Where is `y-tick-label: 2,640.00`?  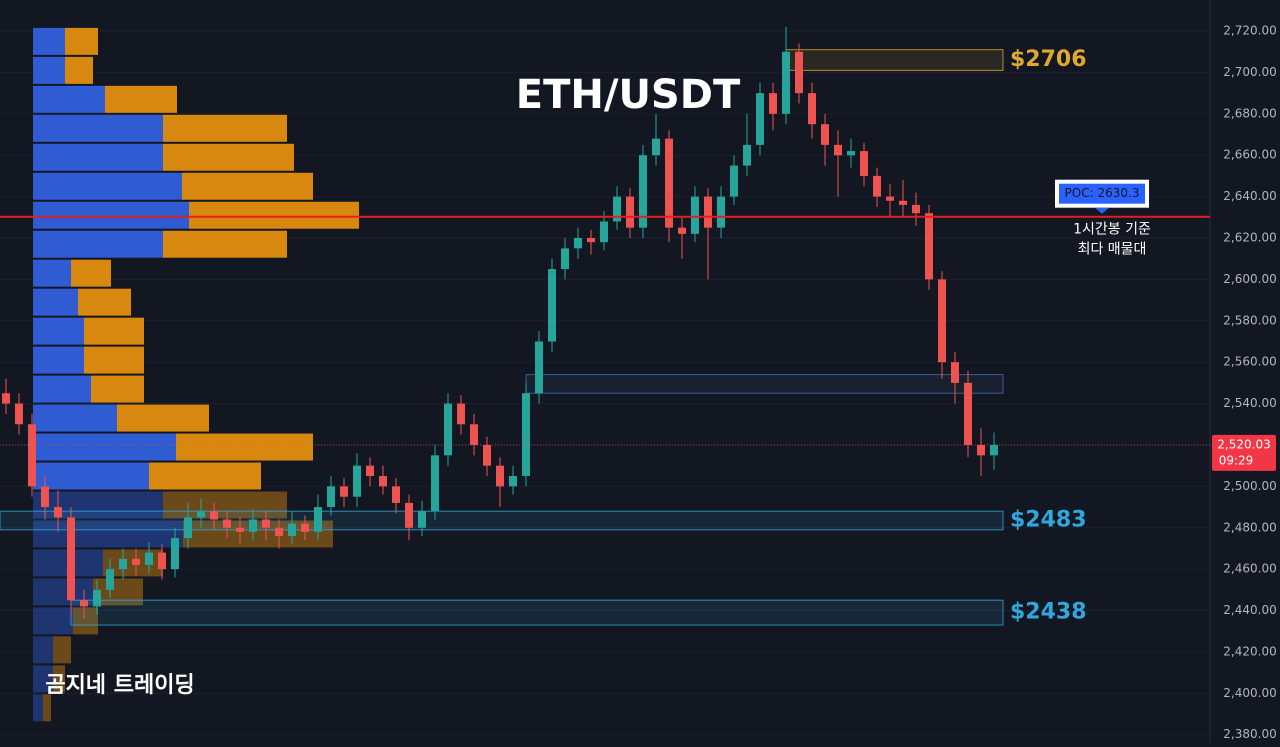
y-tick-label: 2,640.00 is located at coordinates (1249, 196).